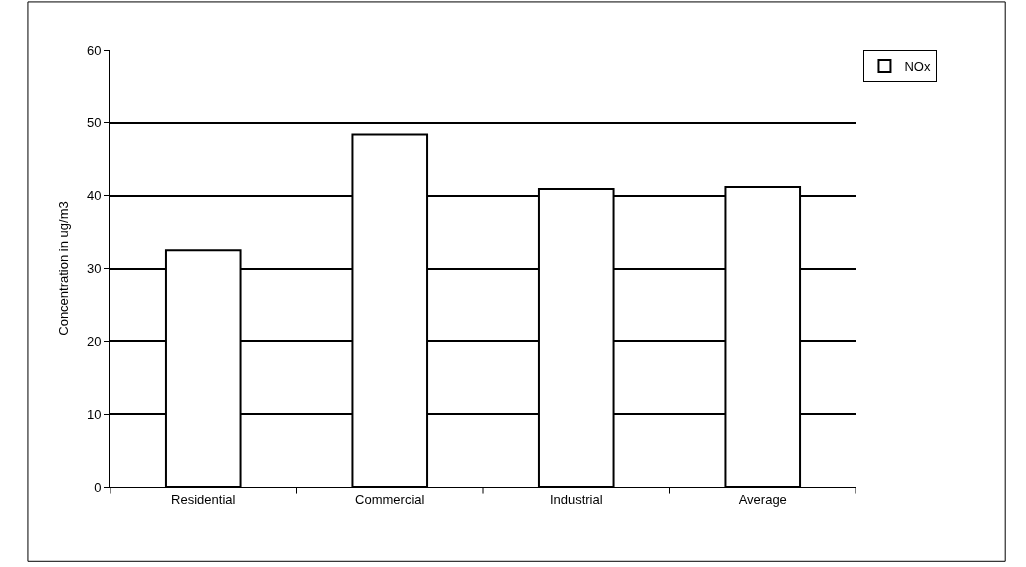 This screenshot has height=567, width=1026. I want to click on legend-label: NOx, so click(917, 67).